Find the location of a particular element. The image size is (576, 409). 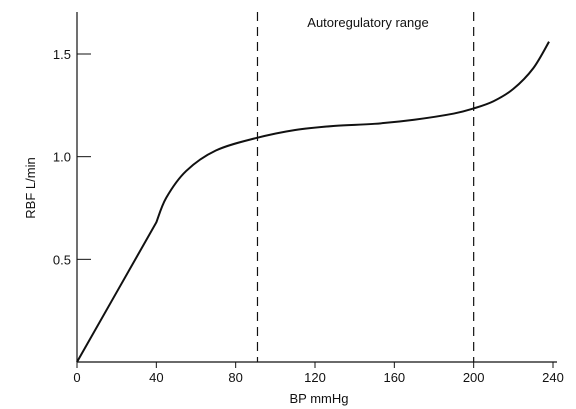

y-tick-label-0.5: 0.5 is located at coordinates (62, 259).